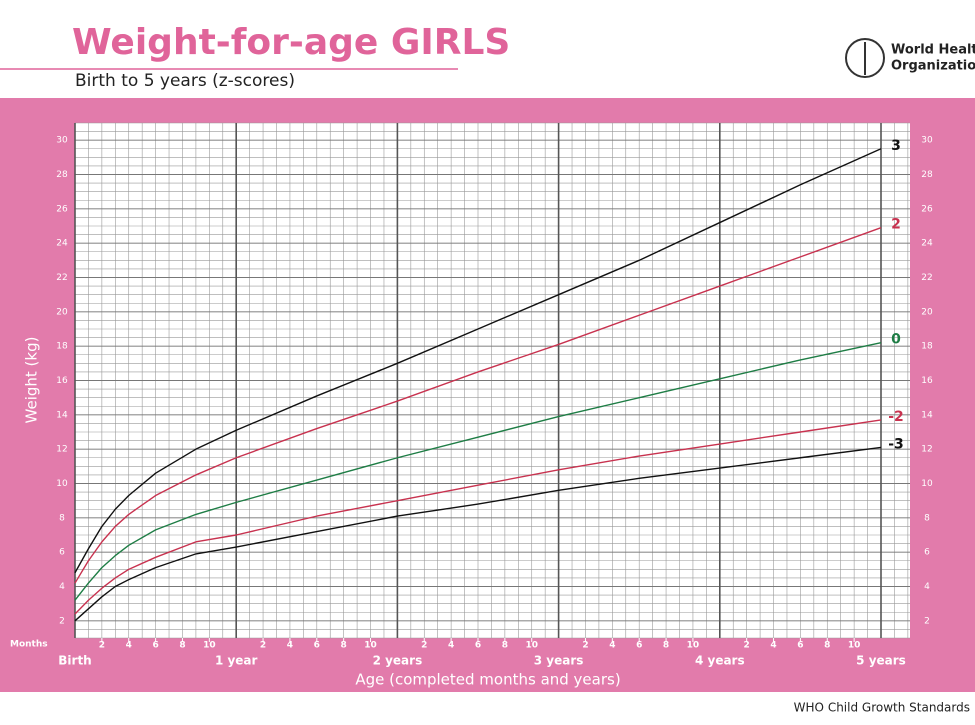 The image size is (975, 725). I want to click on months-label: Months, so click(29, 645).